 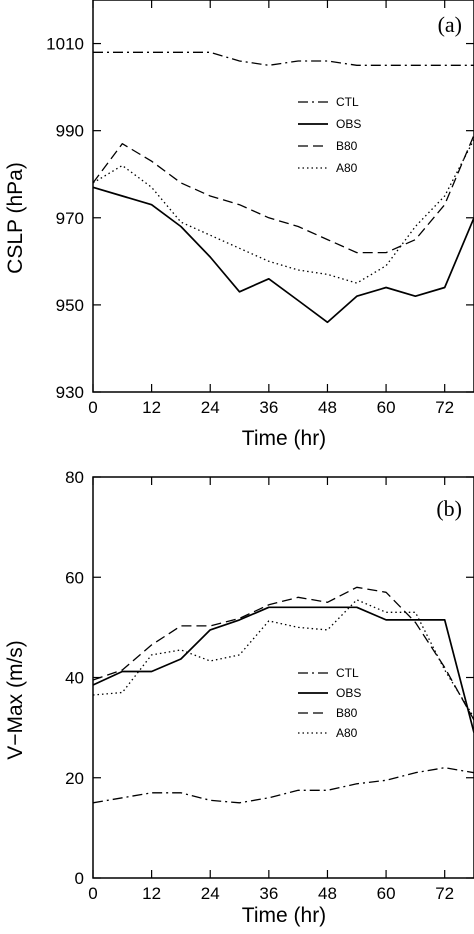 What do you see at coordinates (449, 508) in the screenshot?
I see `panel-b-label: (b)` at bounding box center [449, 508].